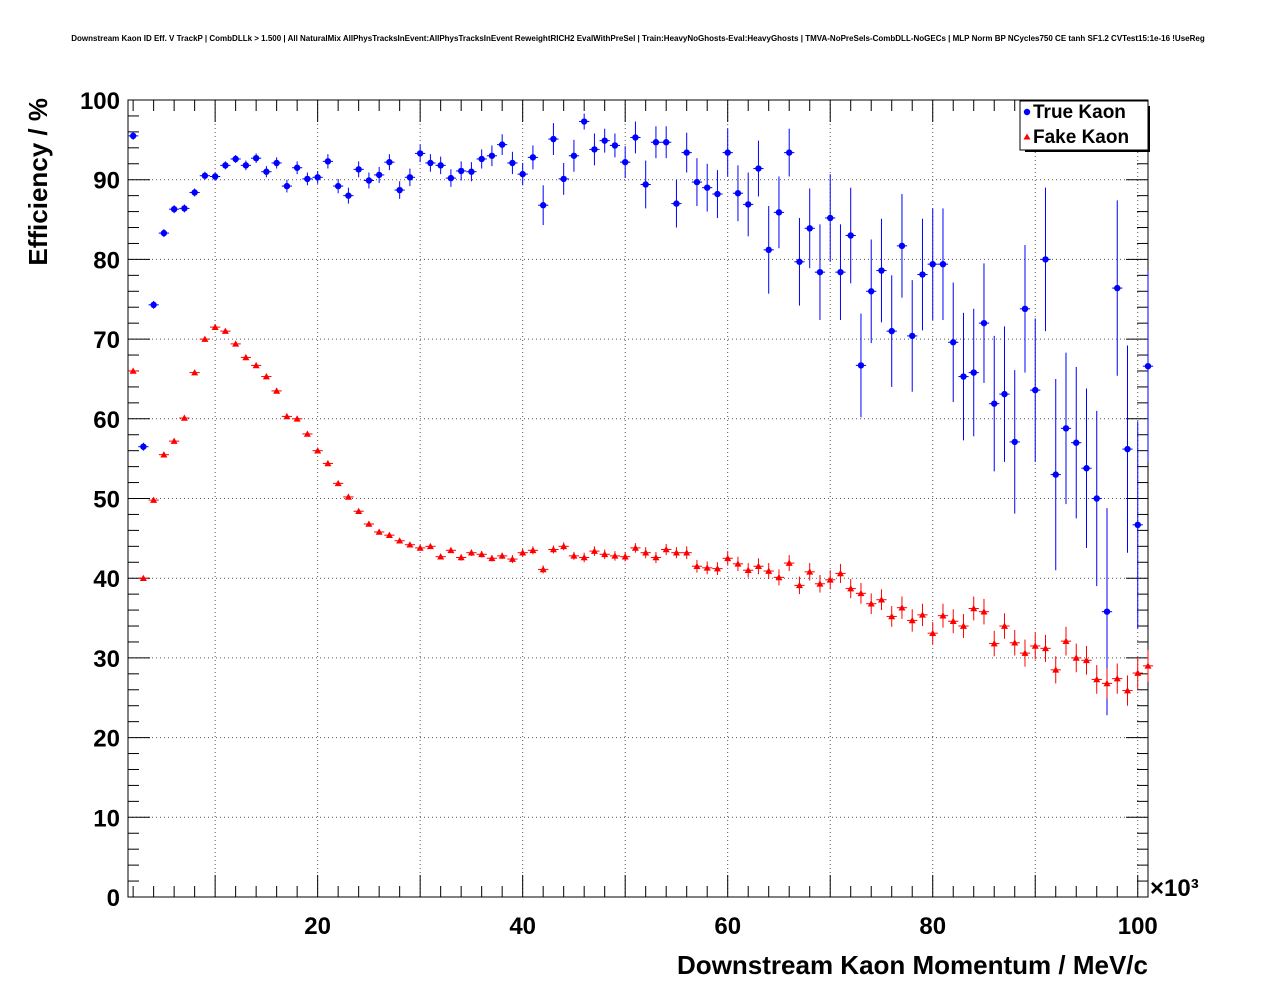 This screenshot has height=996, width=1276. Describe the element at coordinates (1081, 137) in the screenshot. I see `legend-label-fake-kaon: Fake Kaon` at that location.